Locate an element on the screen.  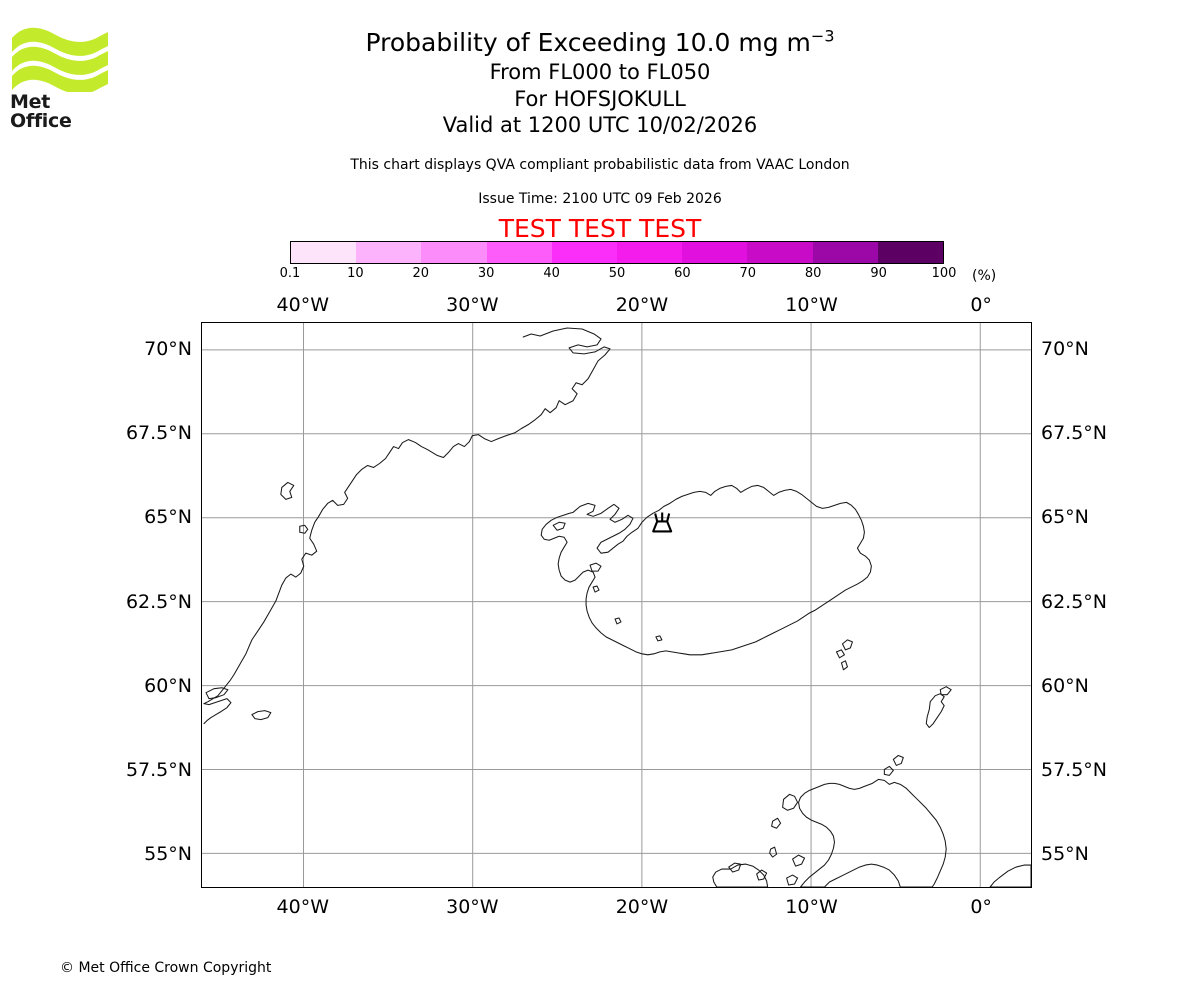
lon-label-top--30: 30°W is located at coordinates (472, 305).